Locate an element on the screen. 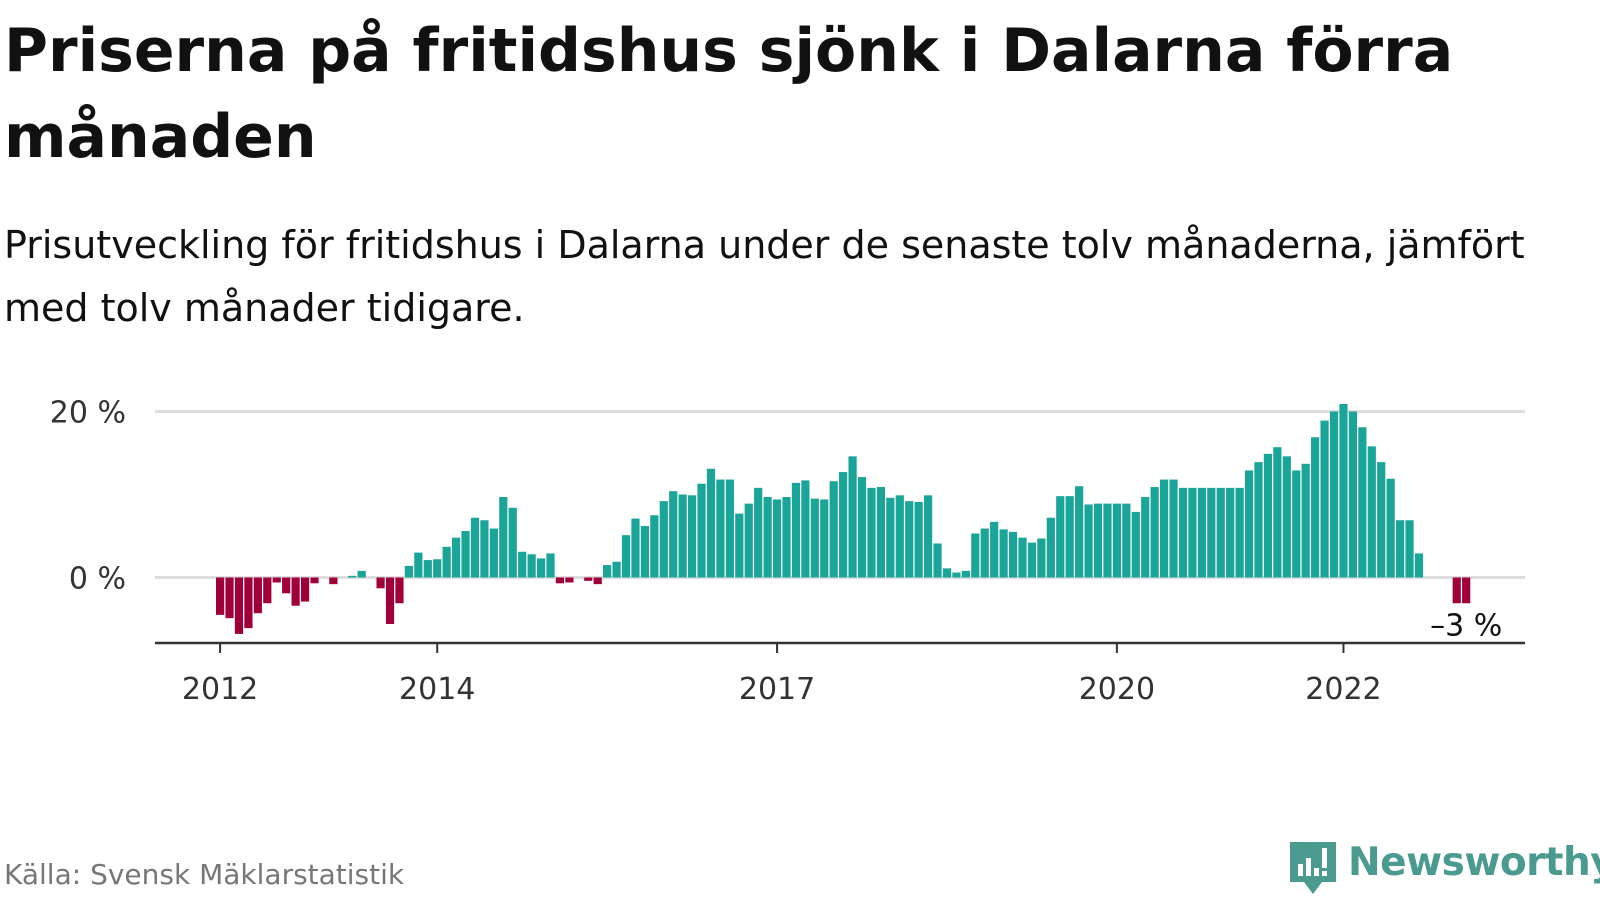 This screenshot has width=1600, height=900. newsworthy-logo: Newsworthy is located at coordinates (1444, 870).